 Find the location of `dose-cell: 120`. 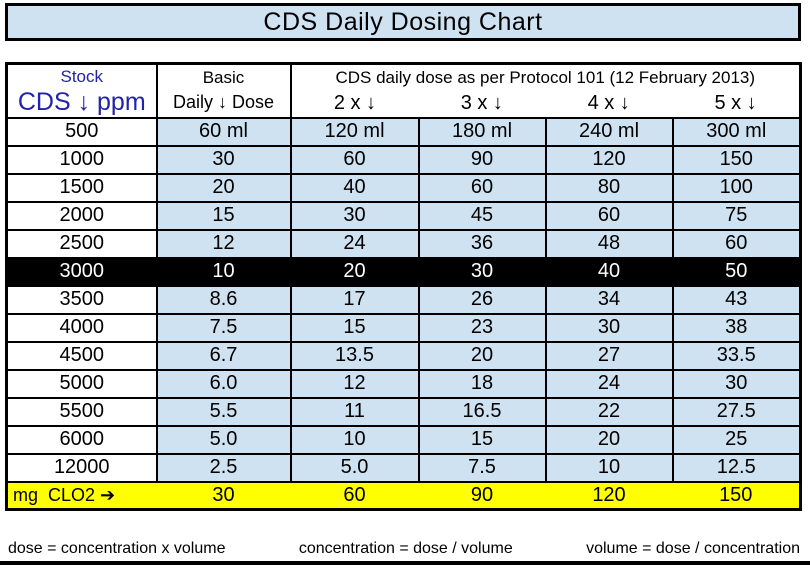

dose-cell: 120 is located at coordinates (609, 159).